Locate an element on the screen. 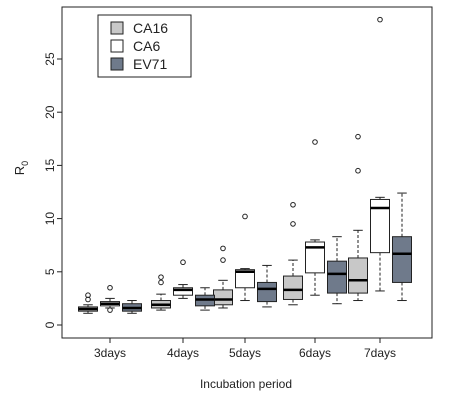 This screenshot has width=458, height=400. box-ca6-7days is located at coordinates (380, 154).